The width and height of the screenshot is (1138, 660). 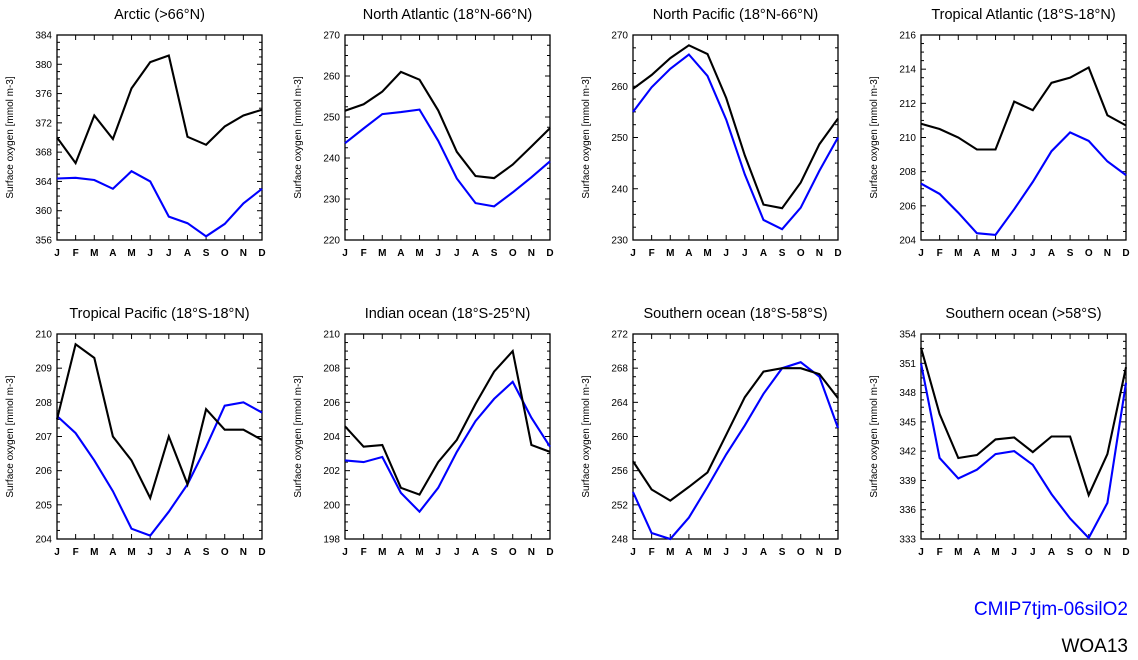 What do you see at coordinates (907, 422) in the screenshot?
I see `y-tick-label: 345` at bounding box center [907, 422].